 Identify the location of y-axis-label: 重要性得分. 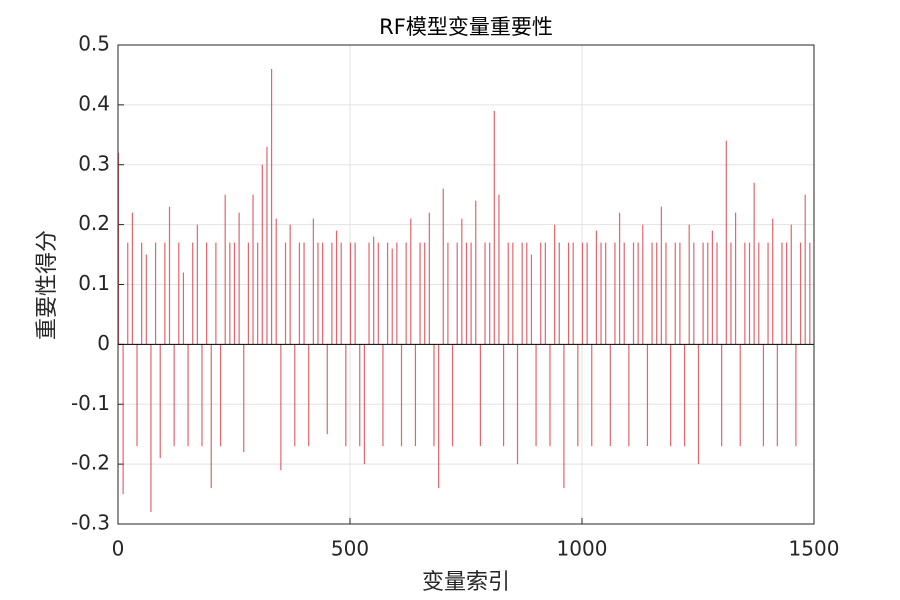
(47, 285).